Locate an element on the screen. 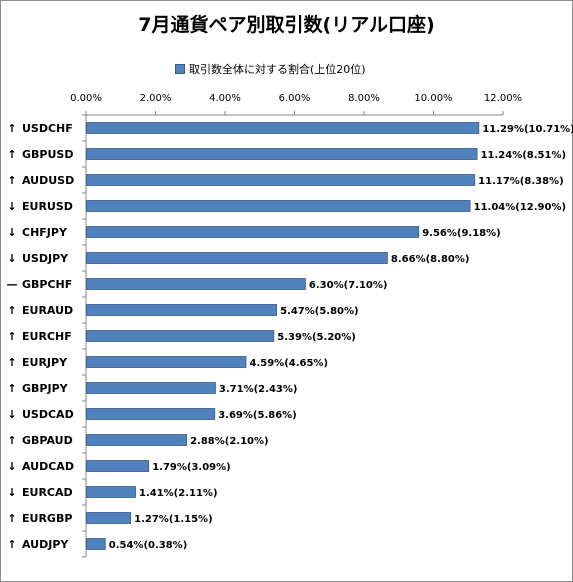 This screenshot has width=573, height=582. category-label: EURCHF is located at coordinates (47, 336).